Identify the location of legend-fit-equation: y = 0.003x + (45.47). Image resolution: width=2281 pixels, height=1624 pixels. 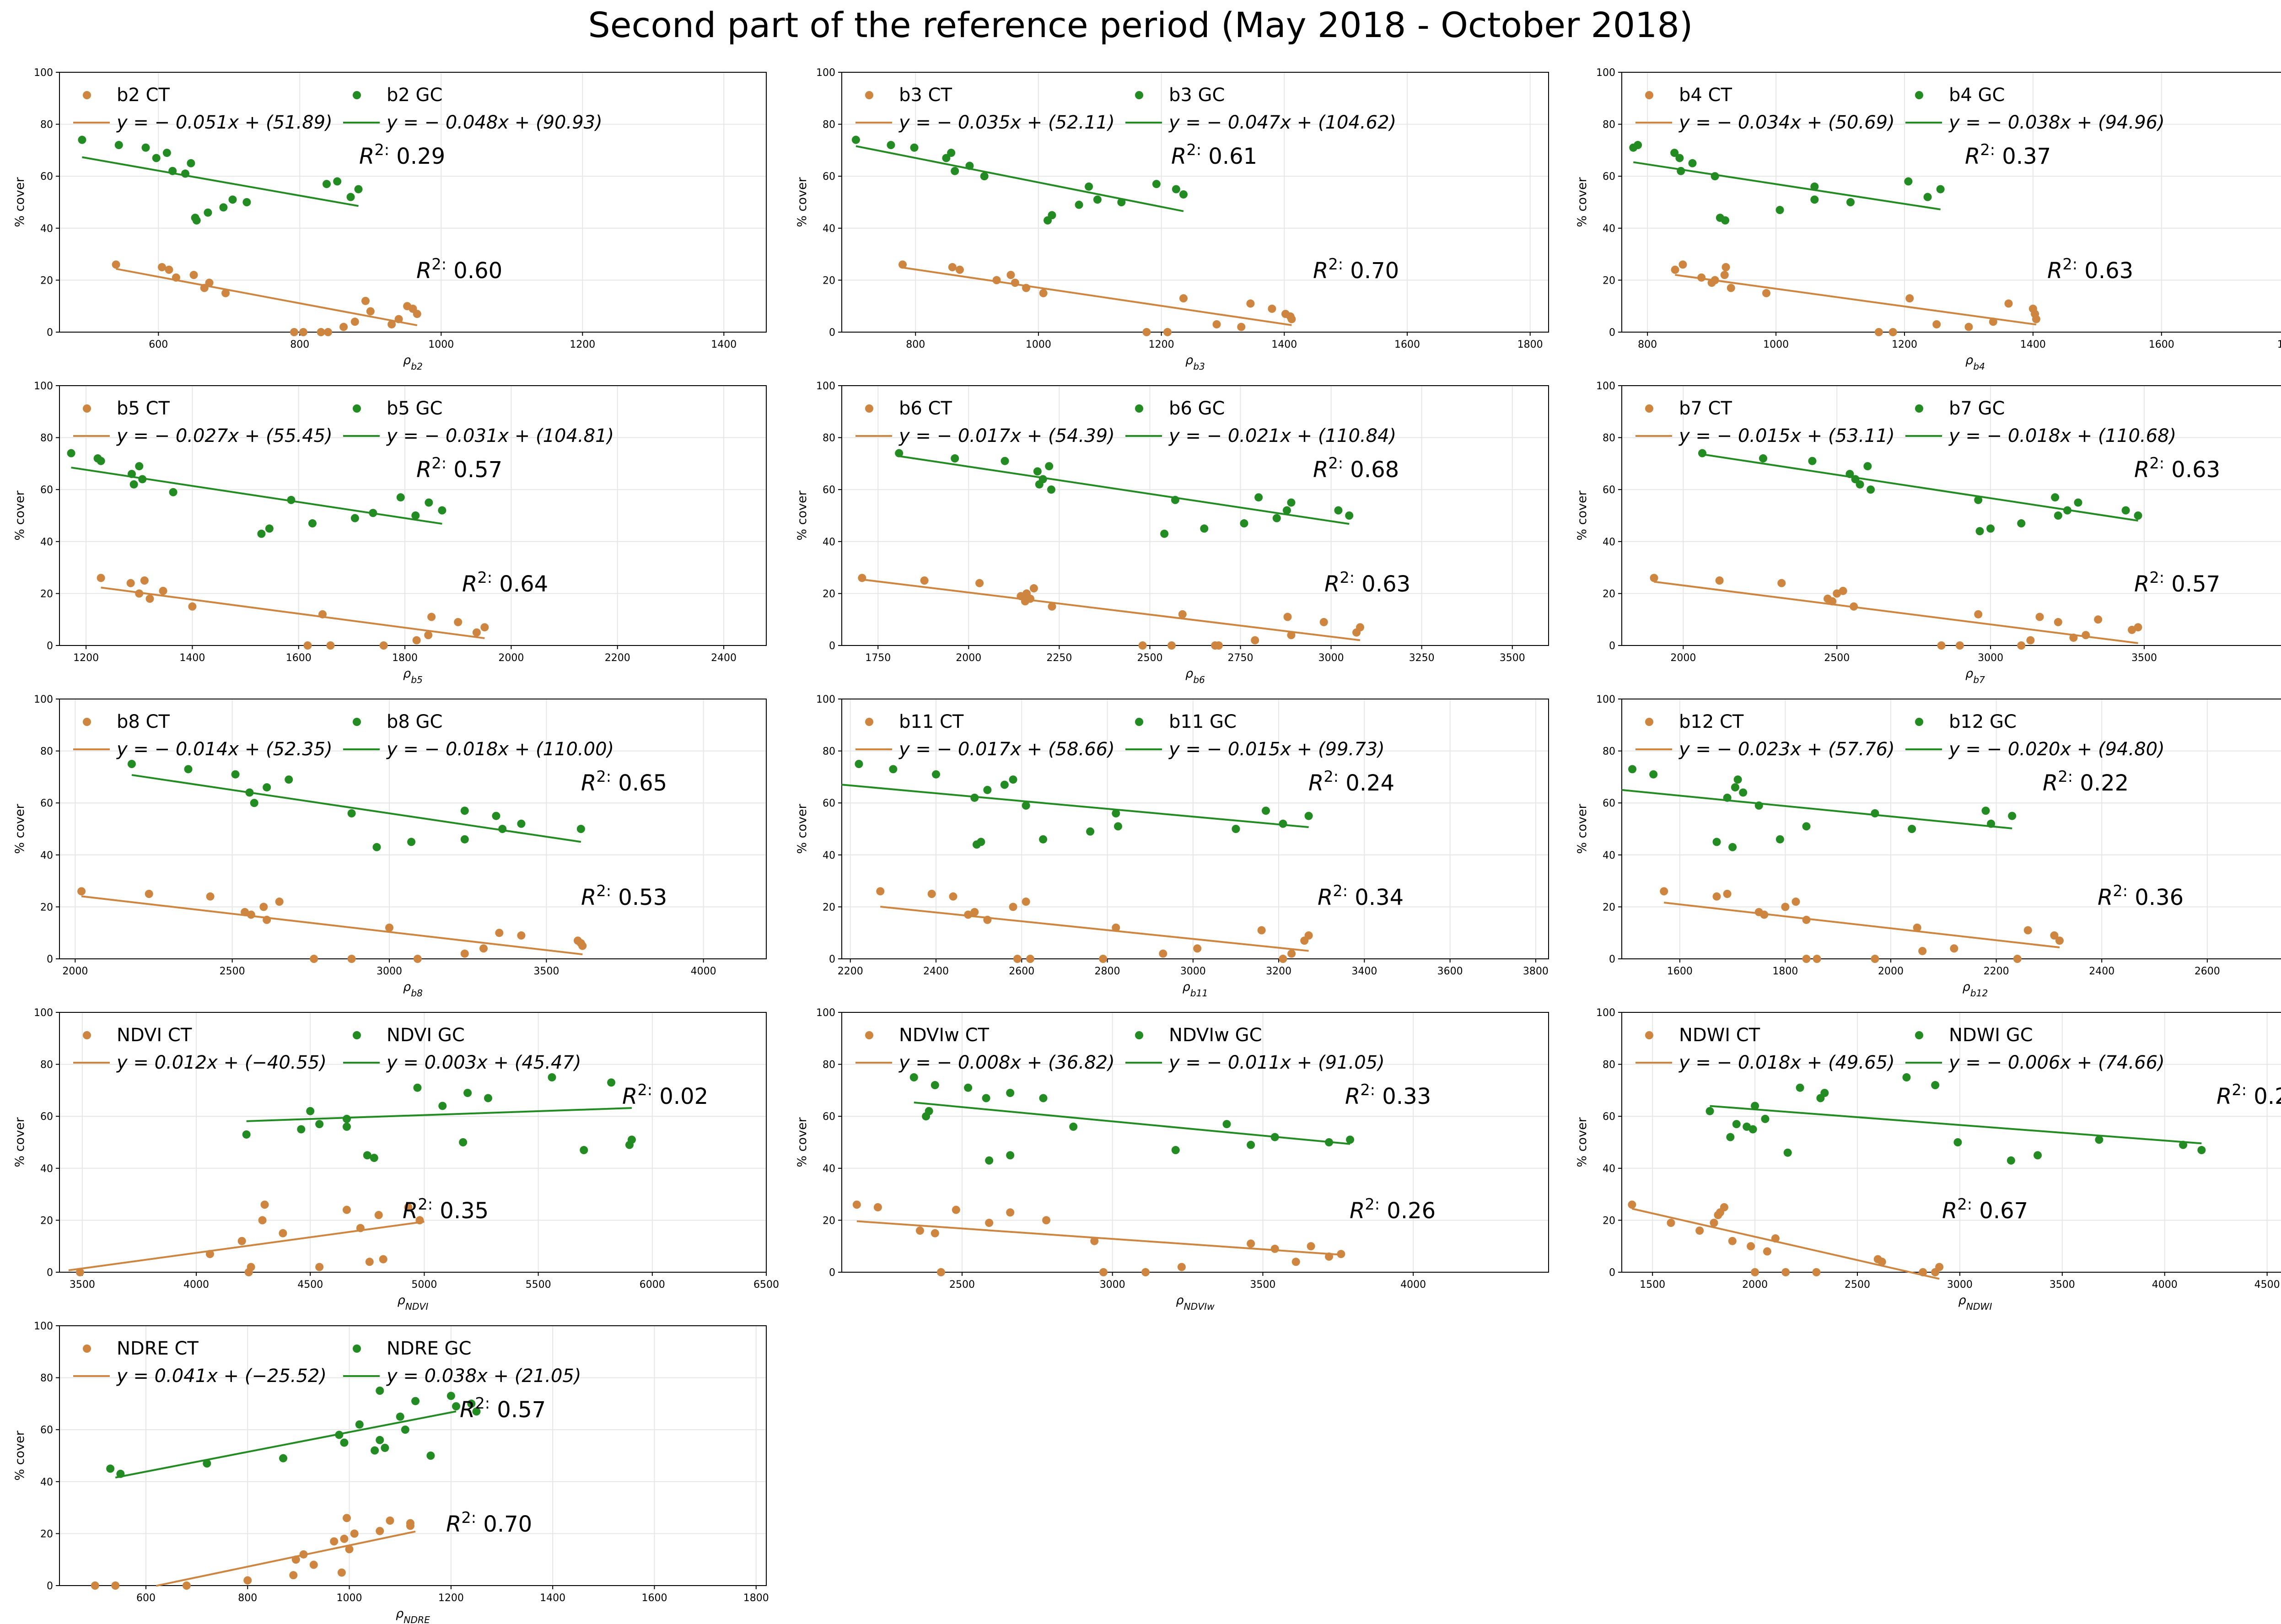
(483, 1062).